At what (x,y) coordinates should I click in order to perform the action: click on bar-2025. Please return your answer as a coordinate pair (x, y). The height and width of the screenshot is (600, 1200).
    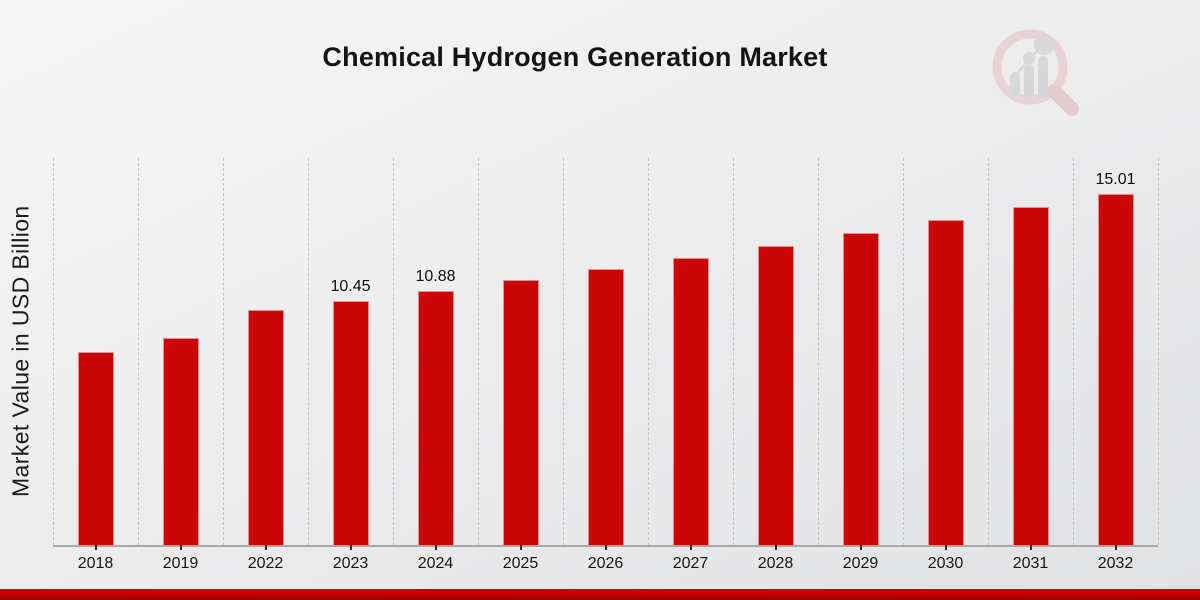
    Looking at the image, I should click on (520, 412).